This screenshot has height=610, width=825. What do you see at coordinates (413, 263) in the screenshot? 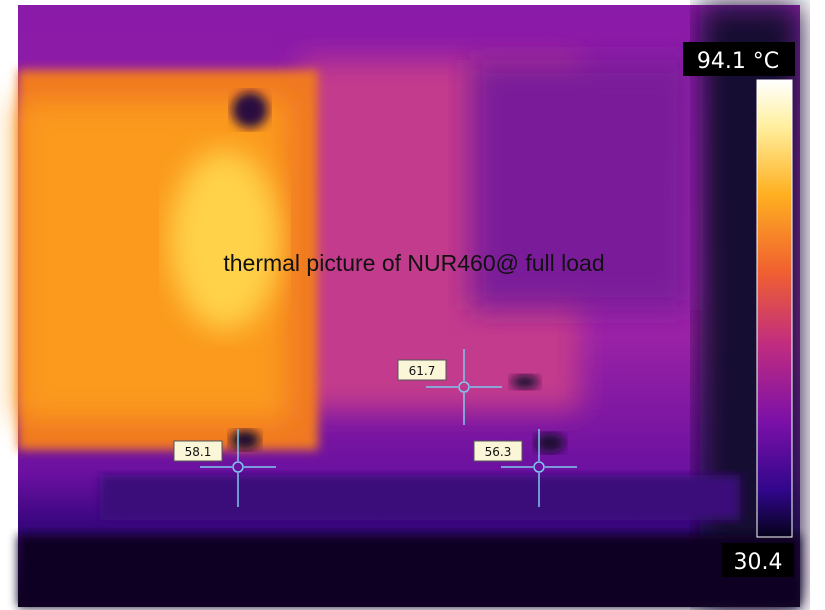
I see `caption: thermal picture of NUR460@ full load` at bounding box center [413, 263].